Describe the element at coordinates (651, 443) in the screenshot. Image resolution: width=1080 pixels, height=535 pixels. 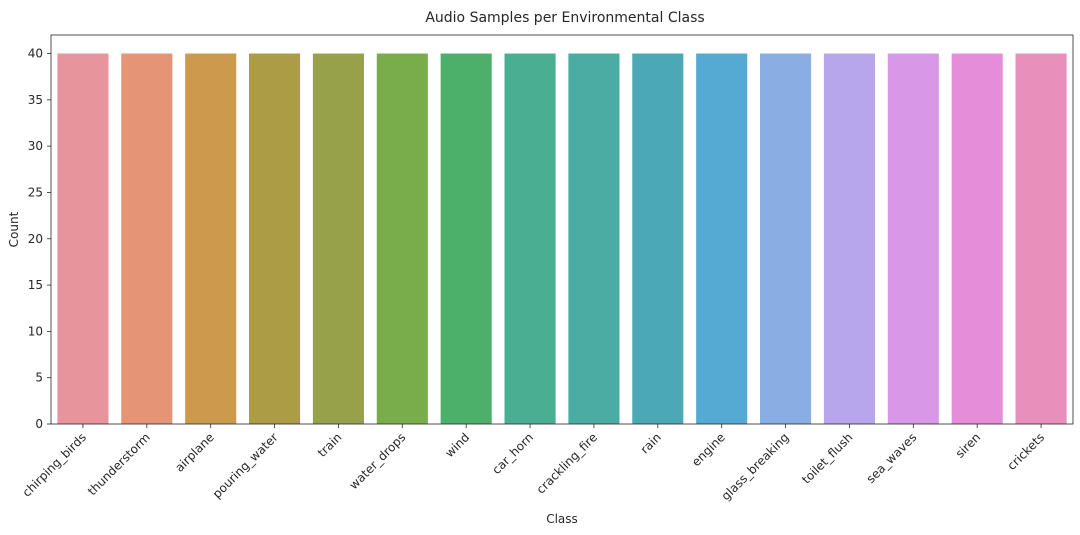
I see `x-tick-label: rain` at that location.